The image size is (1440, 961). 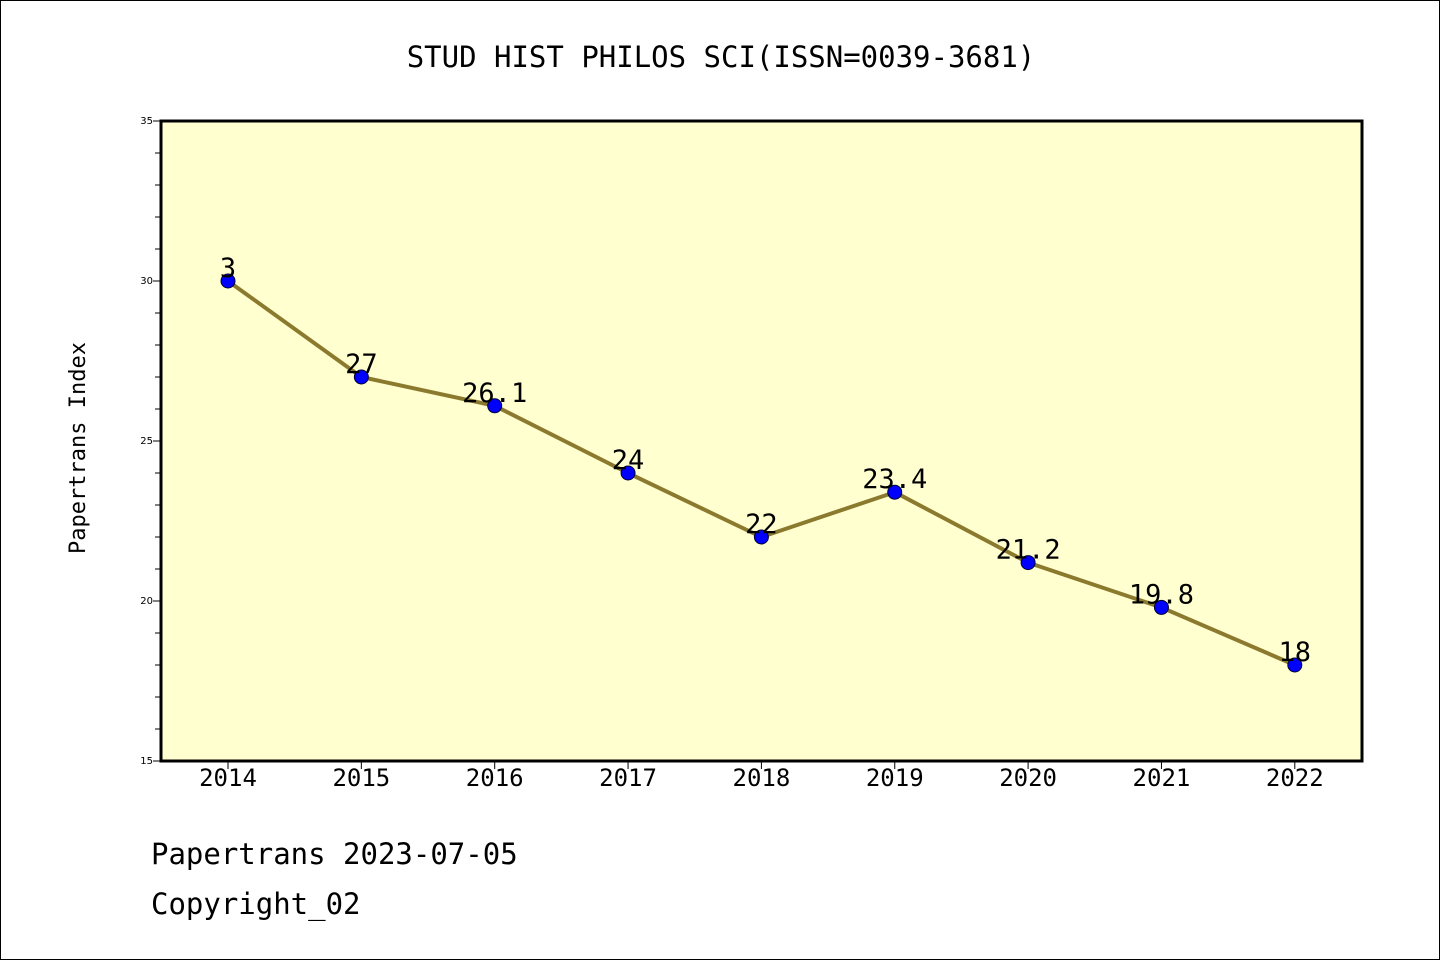 I want to click on footer-copyright: Copyright_02, so click(x=256, y=904).